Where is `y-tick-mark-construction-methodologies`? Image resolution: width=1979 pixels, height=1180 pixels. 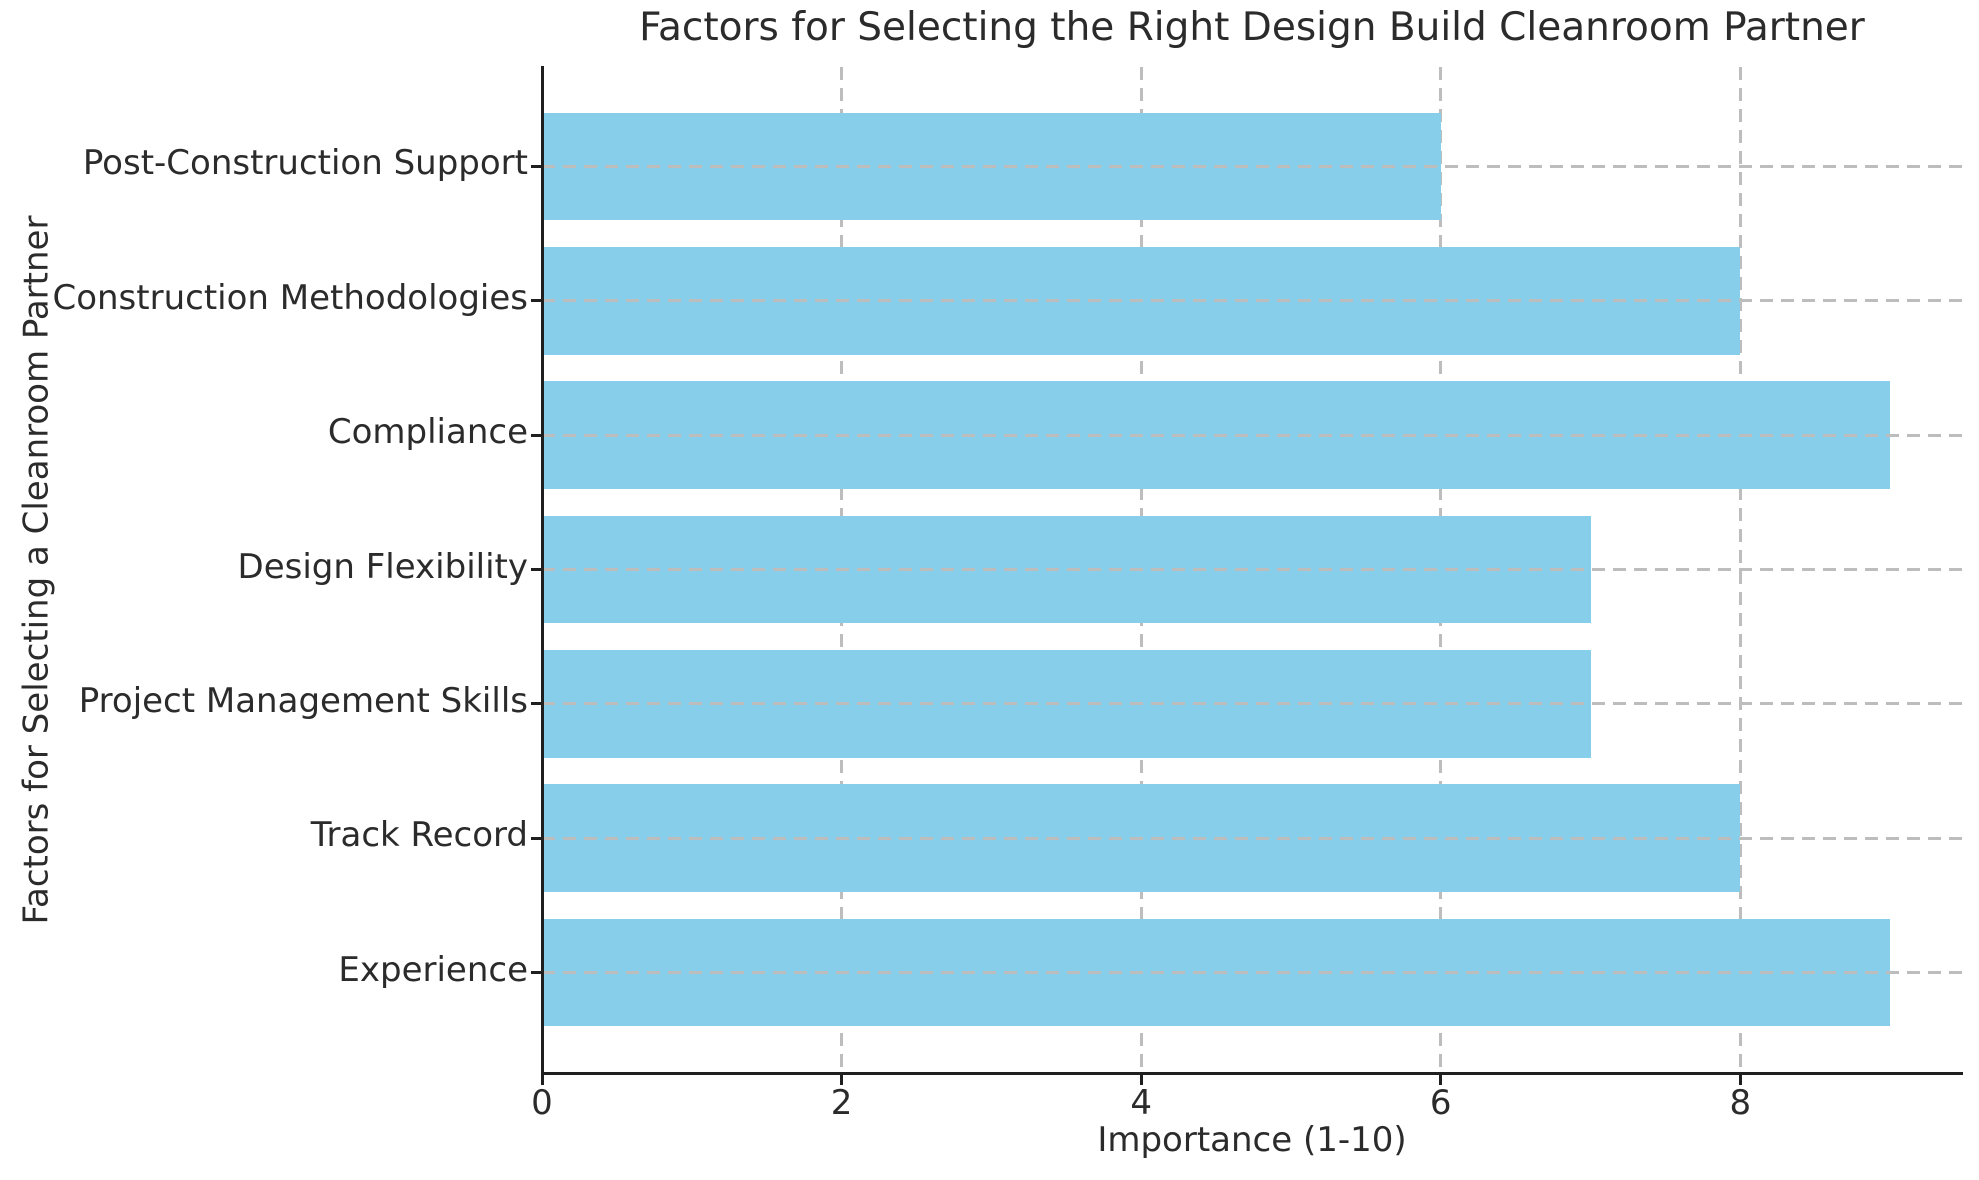
y-tick-mark-construction-methodologies is located at coordinates (535, 301).